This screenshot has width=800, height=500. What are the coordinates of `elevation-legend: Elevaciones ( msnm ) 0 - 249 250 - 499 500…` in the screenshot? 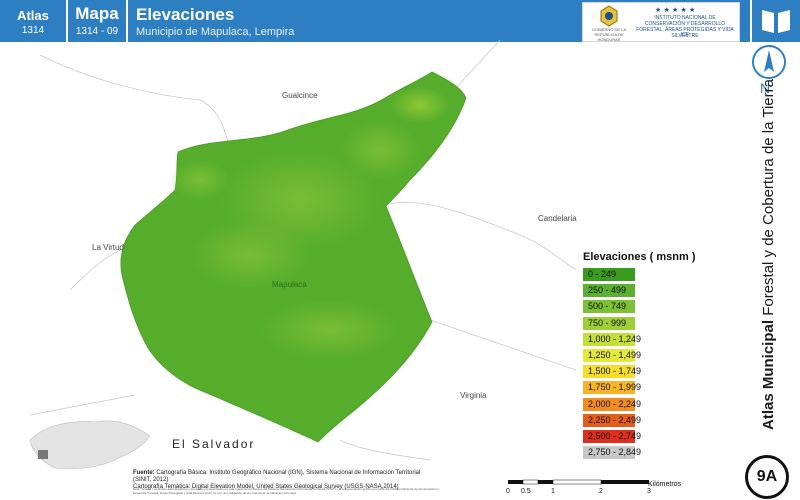 It's located at (658, 355).